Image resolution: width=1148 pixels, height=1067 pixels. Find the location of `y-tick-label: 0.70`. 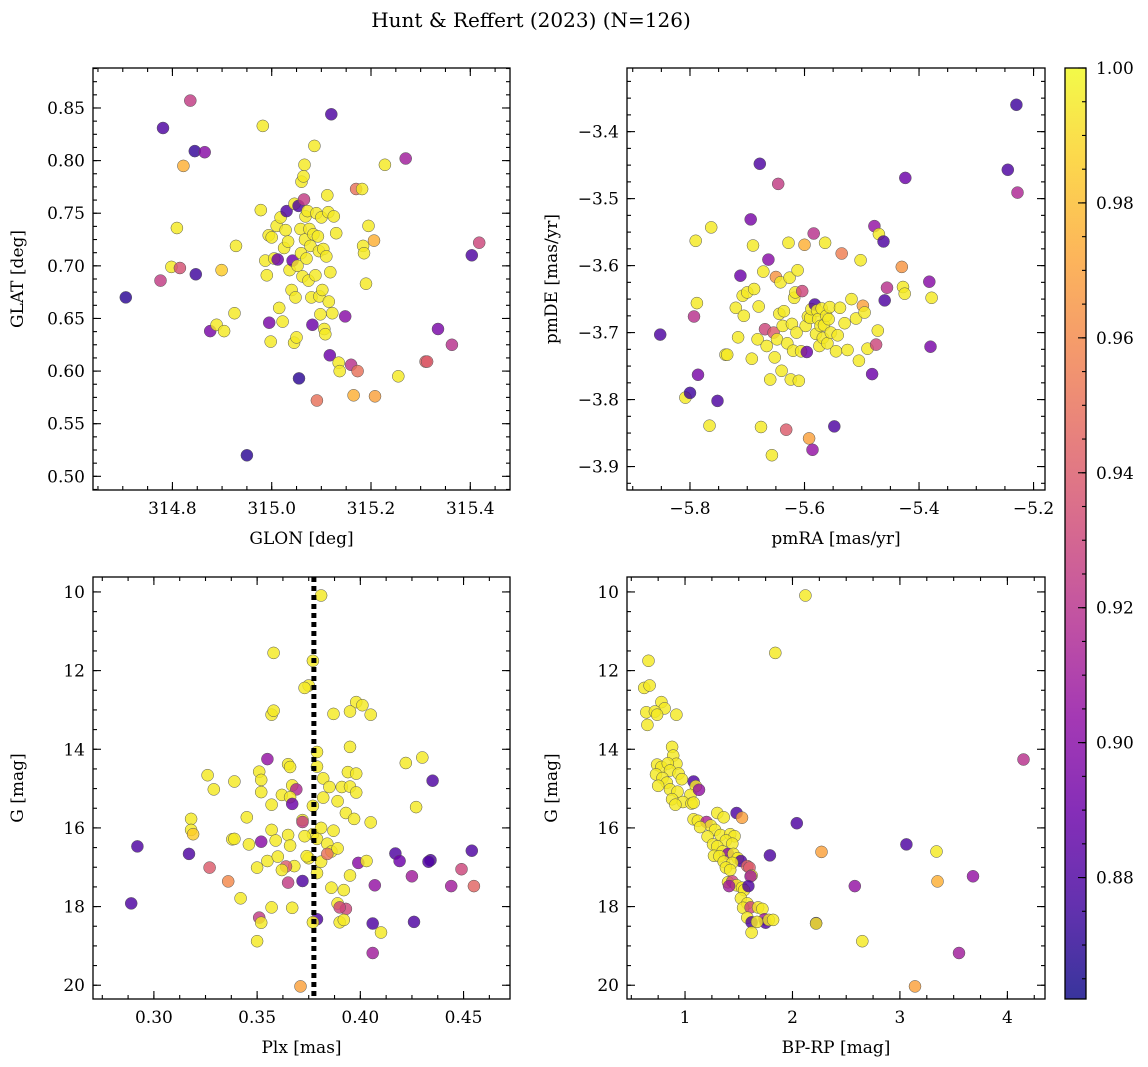

y-tick-label: 0.70 is located at coordinates (66, 267).